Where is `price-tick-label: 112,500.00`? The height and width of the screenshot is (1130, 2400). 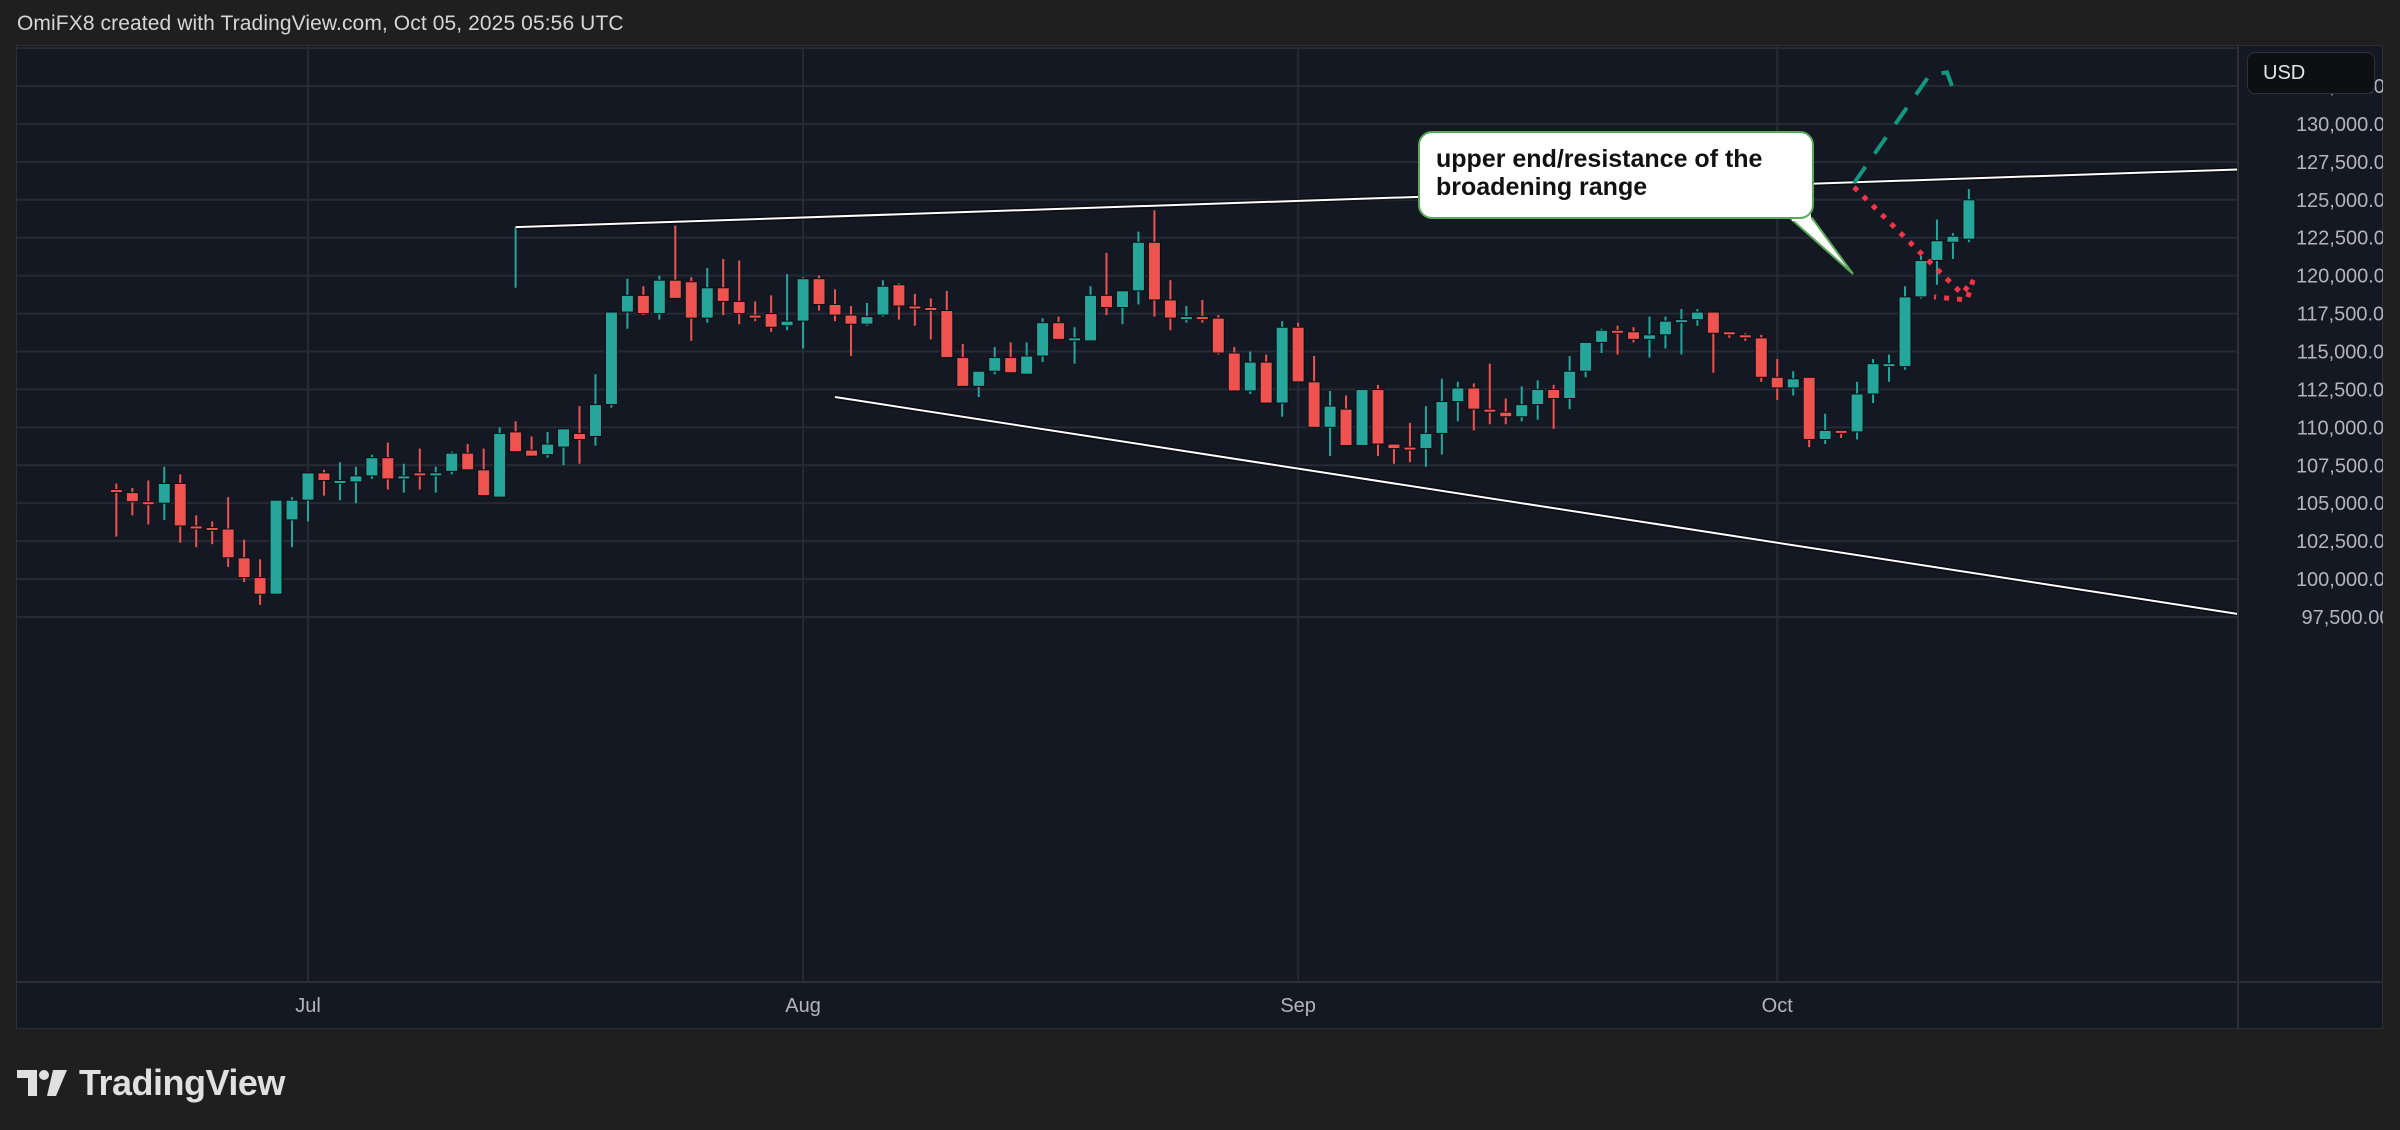
price-tick-label: 112,500.00 is located at coordinates (2340, 390).